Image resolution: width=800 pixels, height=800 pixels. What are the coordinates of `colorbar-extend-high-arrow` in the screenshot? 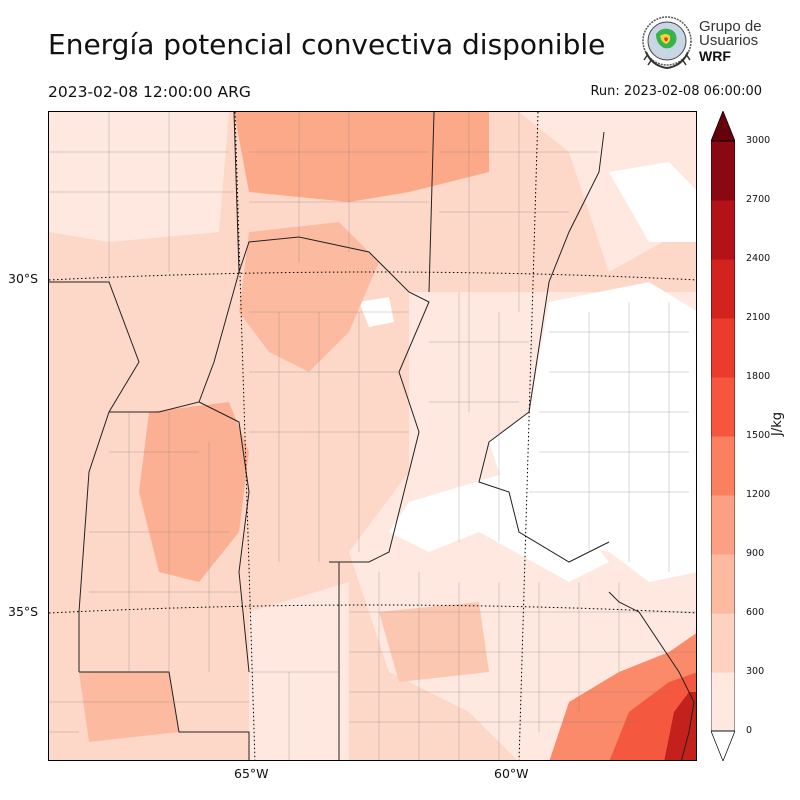 It's located at (723, 126).